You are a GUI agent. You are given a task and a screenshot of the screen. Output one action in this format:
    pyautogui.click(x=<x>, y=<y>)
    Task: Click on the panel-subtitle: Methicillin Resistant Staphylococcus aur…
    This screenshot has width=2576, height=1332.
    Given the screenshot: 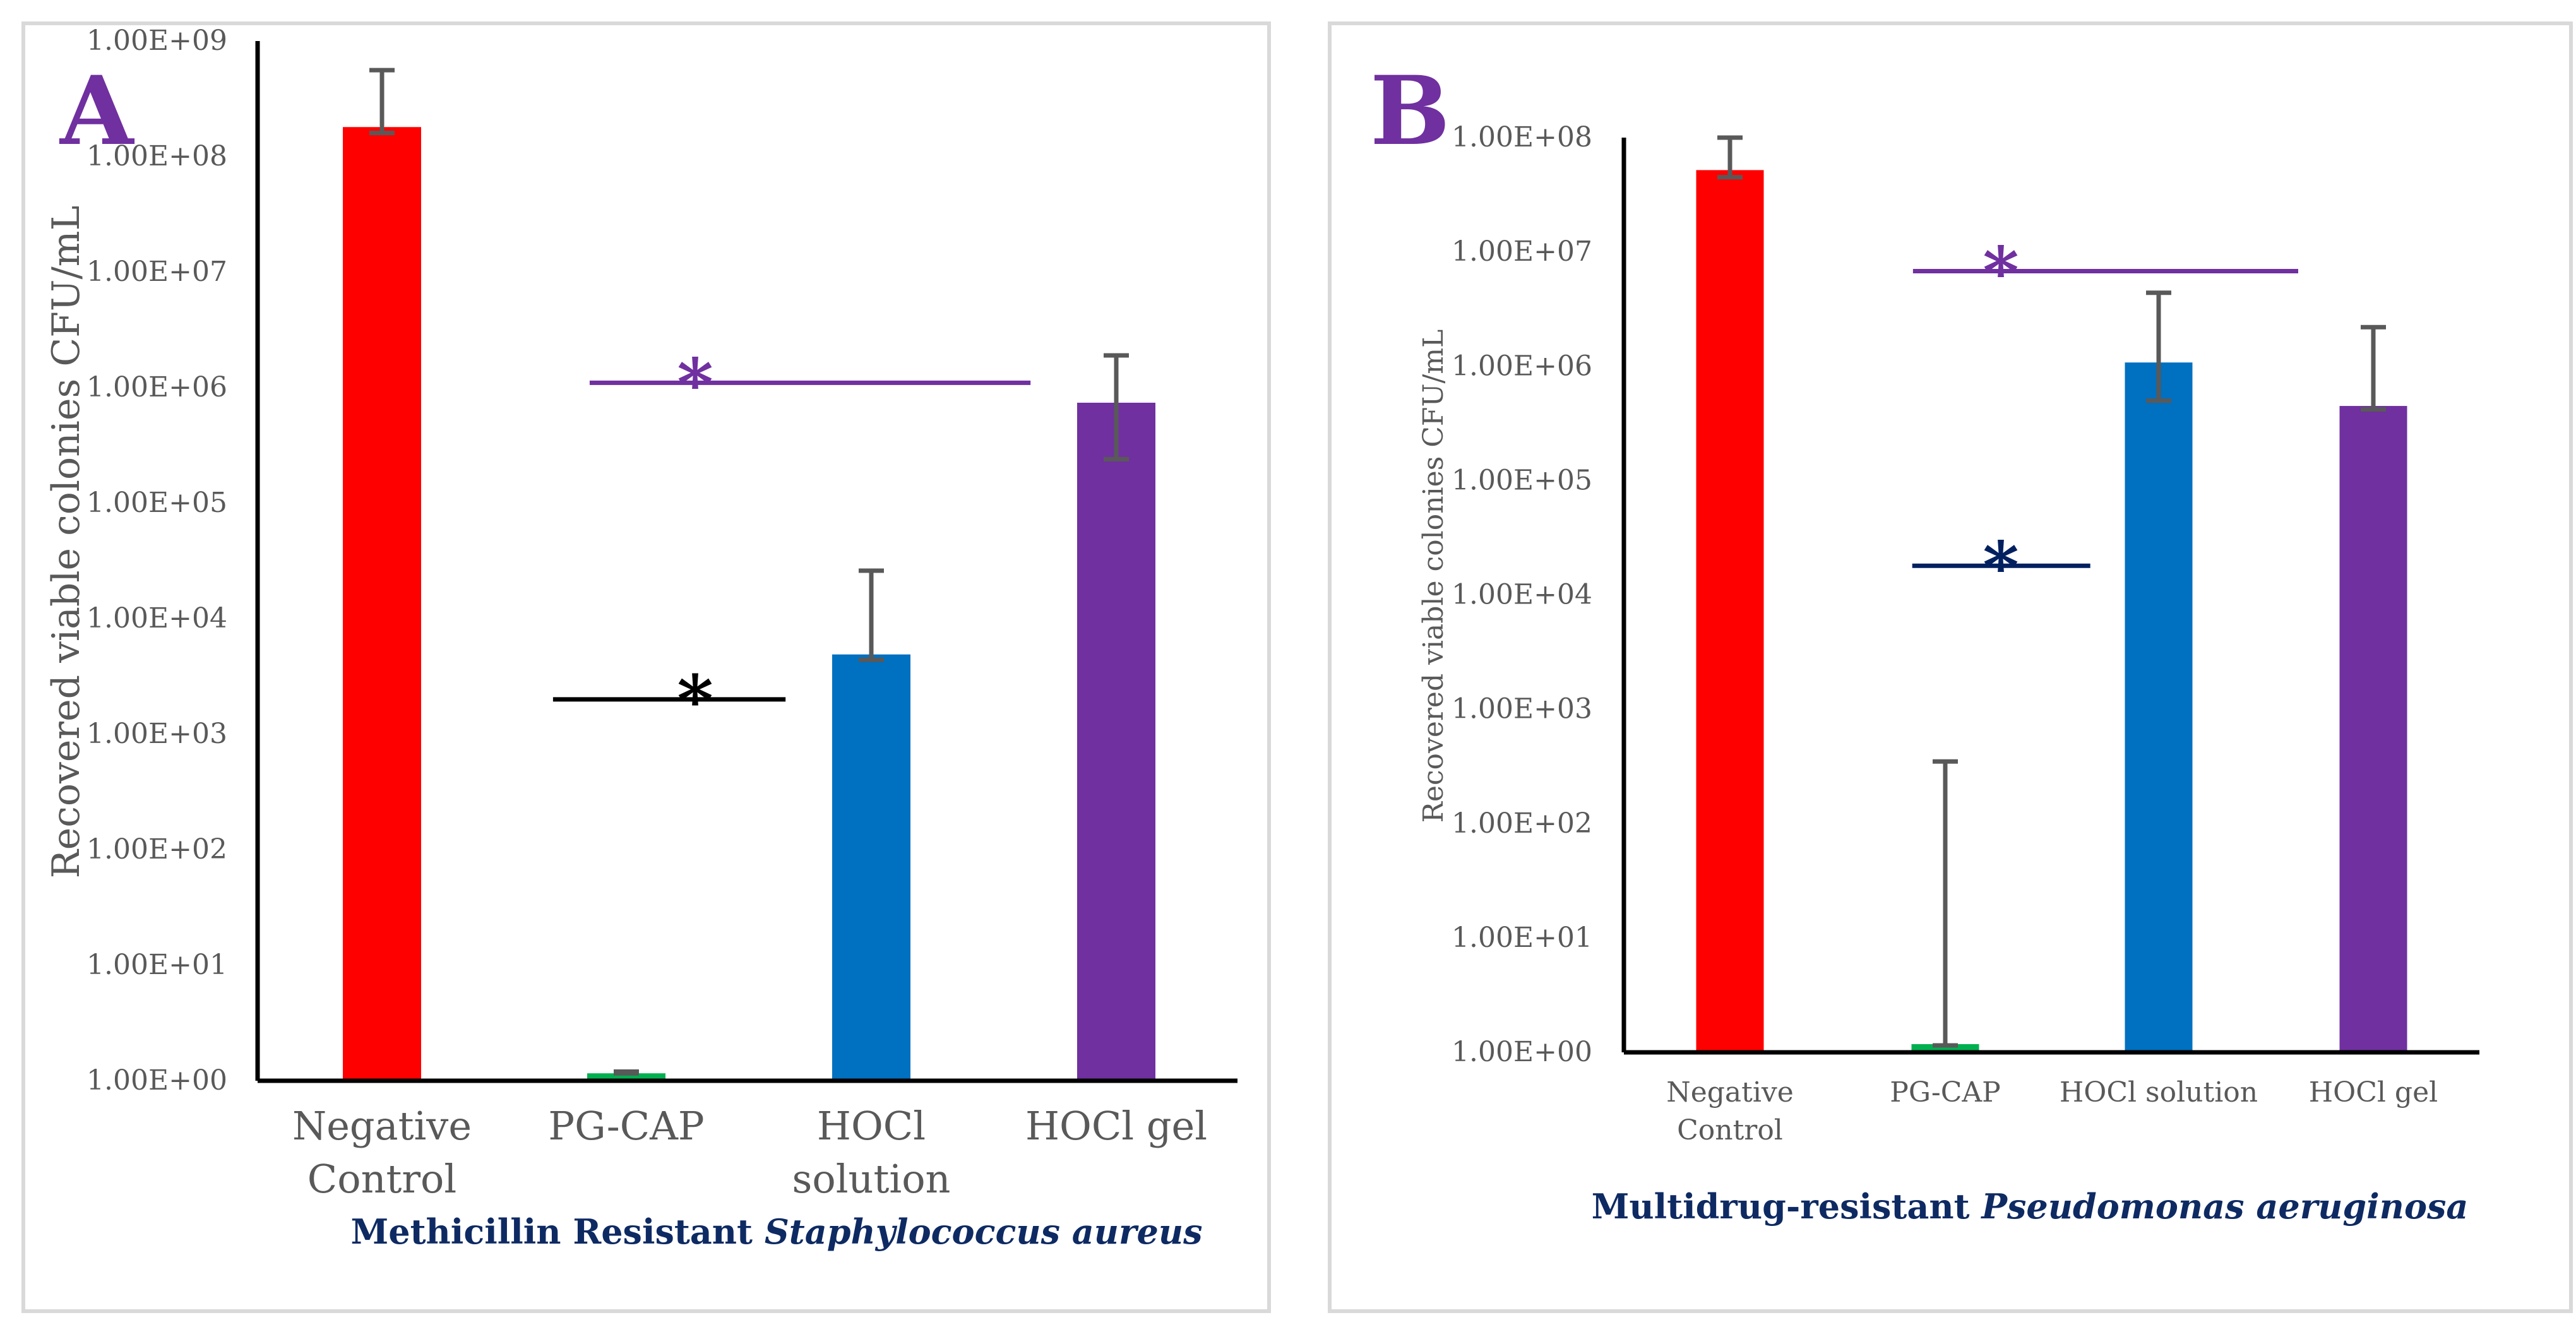 What is the action you would take?
    pyautogui.click(x=776, y=1231)
    